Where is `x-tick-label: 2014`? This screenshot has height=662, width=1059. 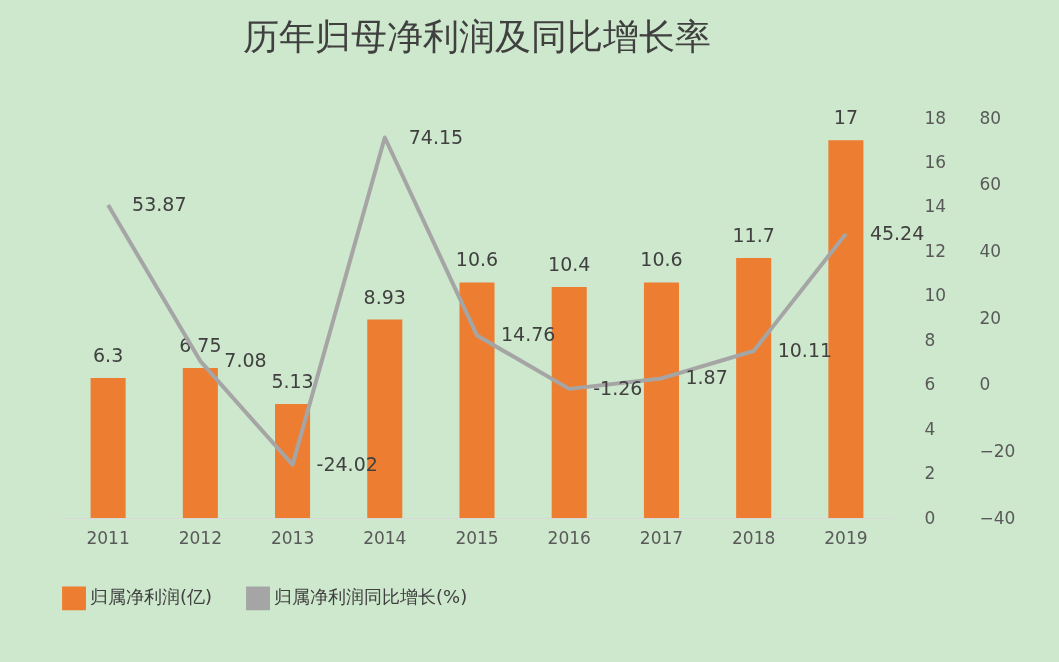 x-tick-label: 2014 is located at coordinates (385, 537).